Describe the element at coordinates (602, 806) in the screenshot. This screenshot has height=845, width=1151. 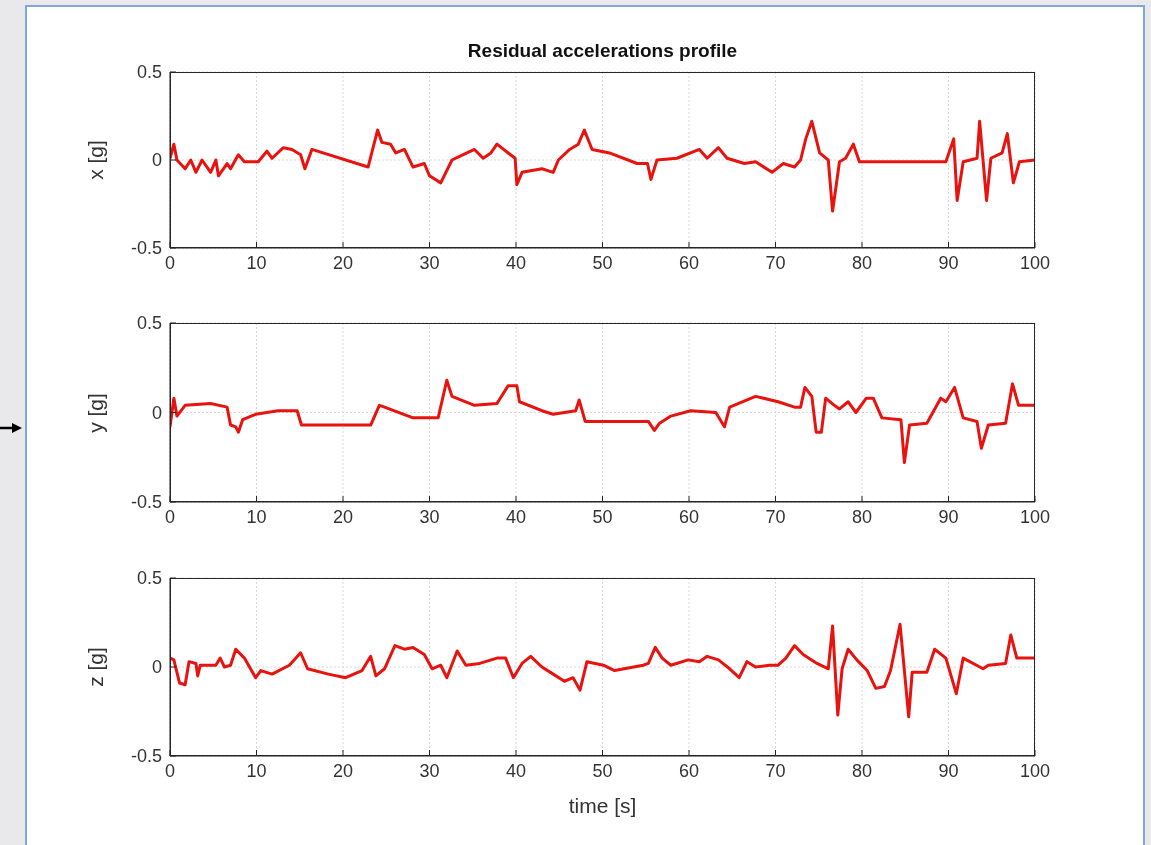
I see `x-axis-title: time [s]` at that location.